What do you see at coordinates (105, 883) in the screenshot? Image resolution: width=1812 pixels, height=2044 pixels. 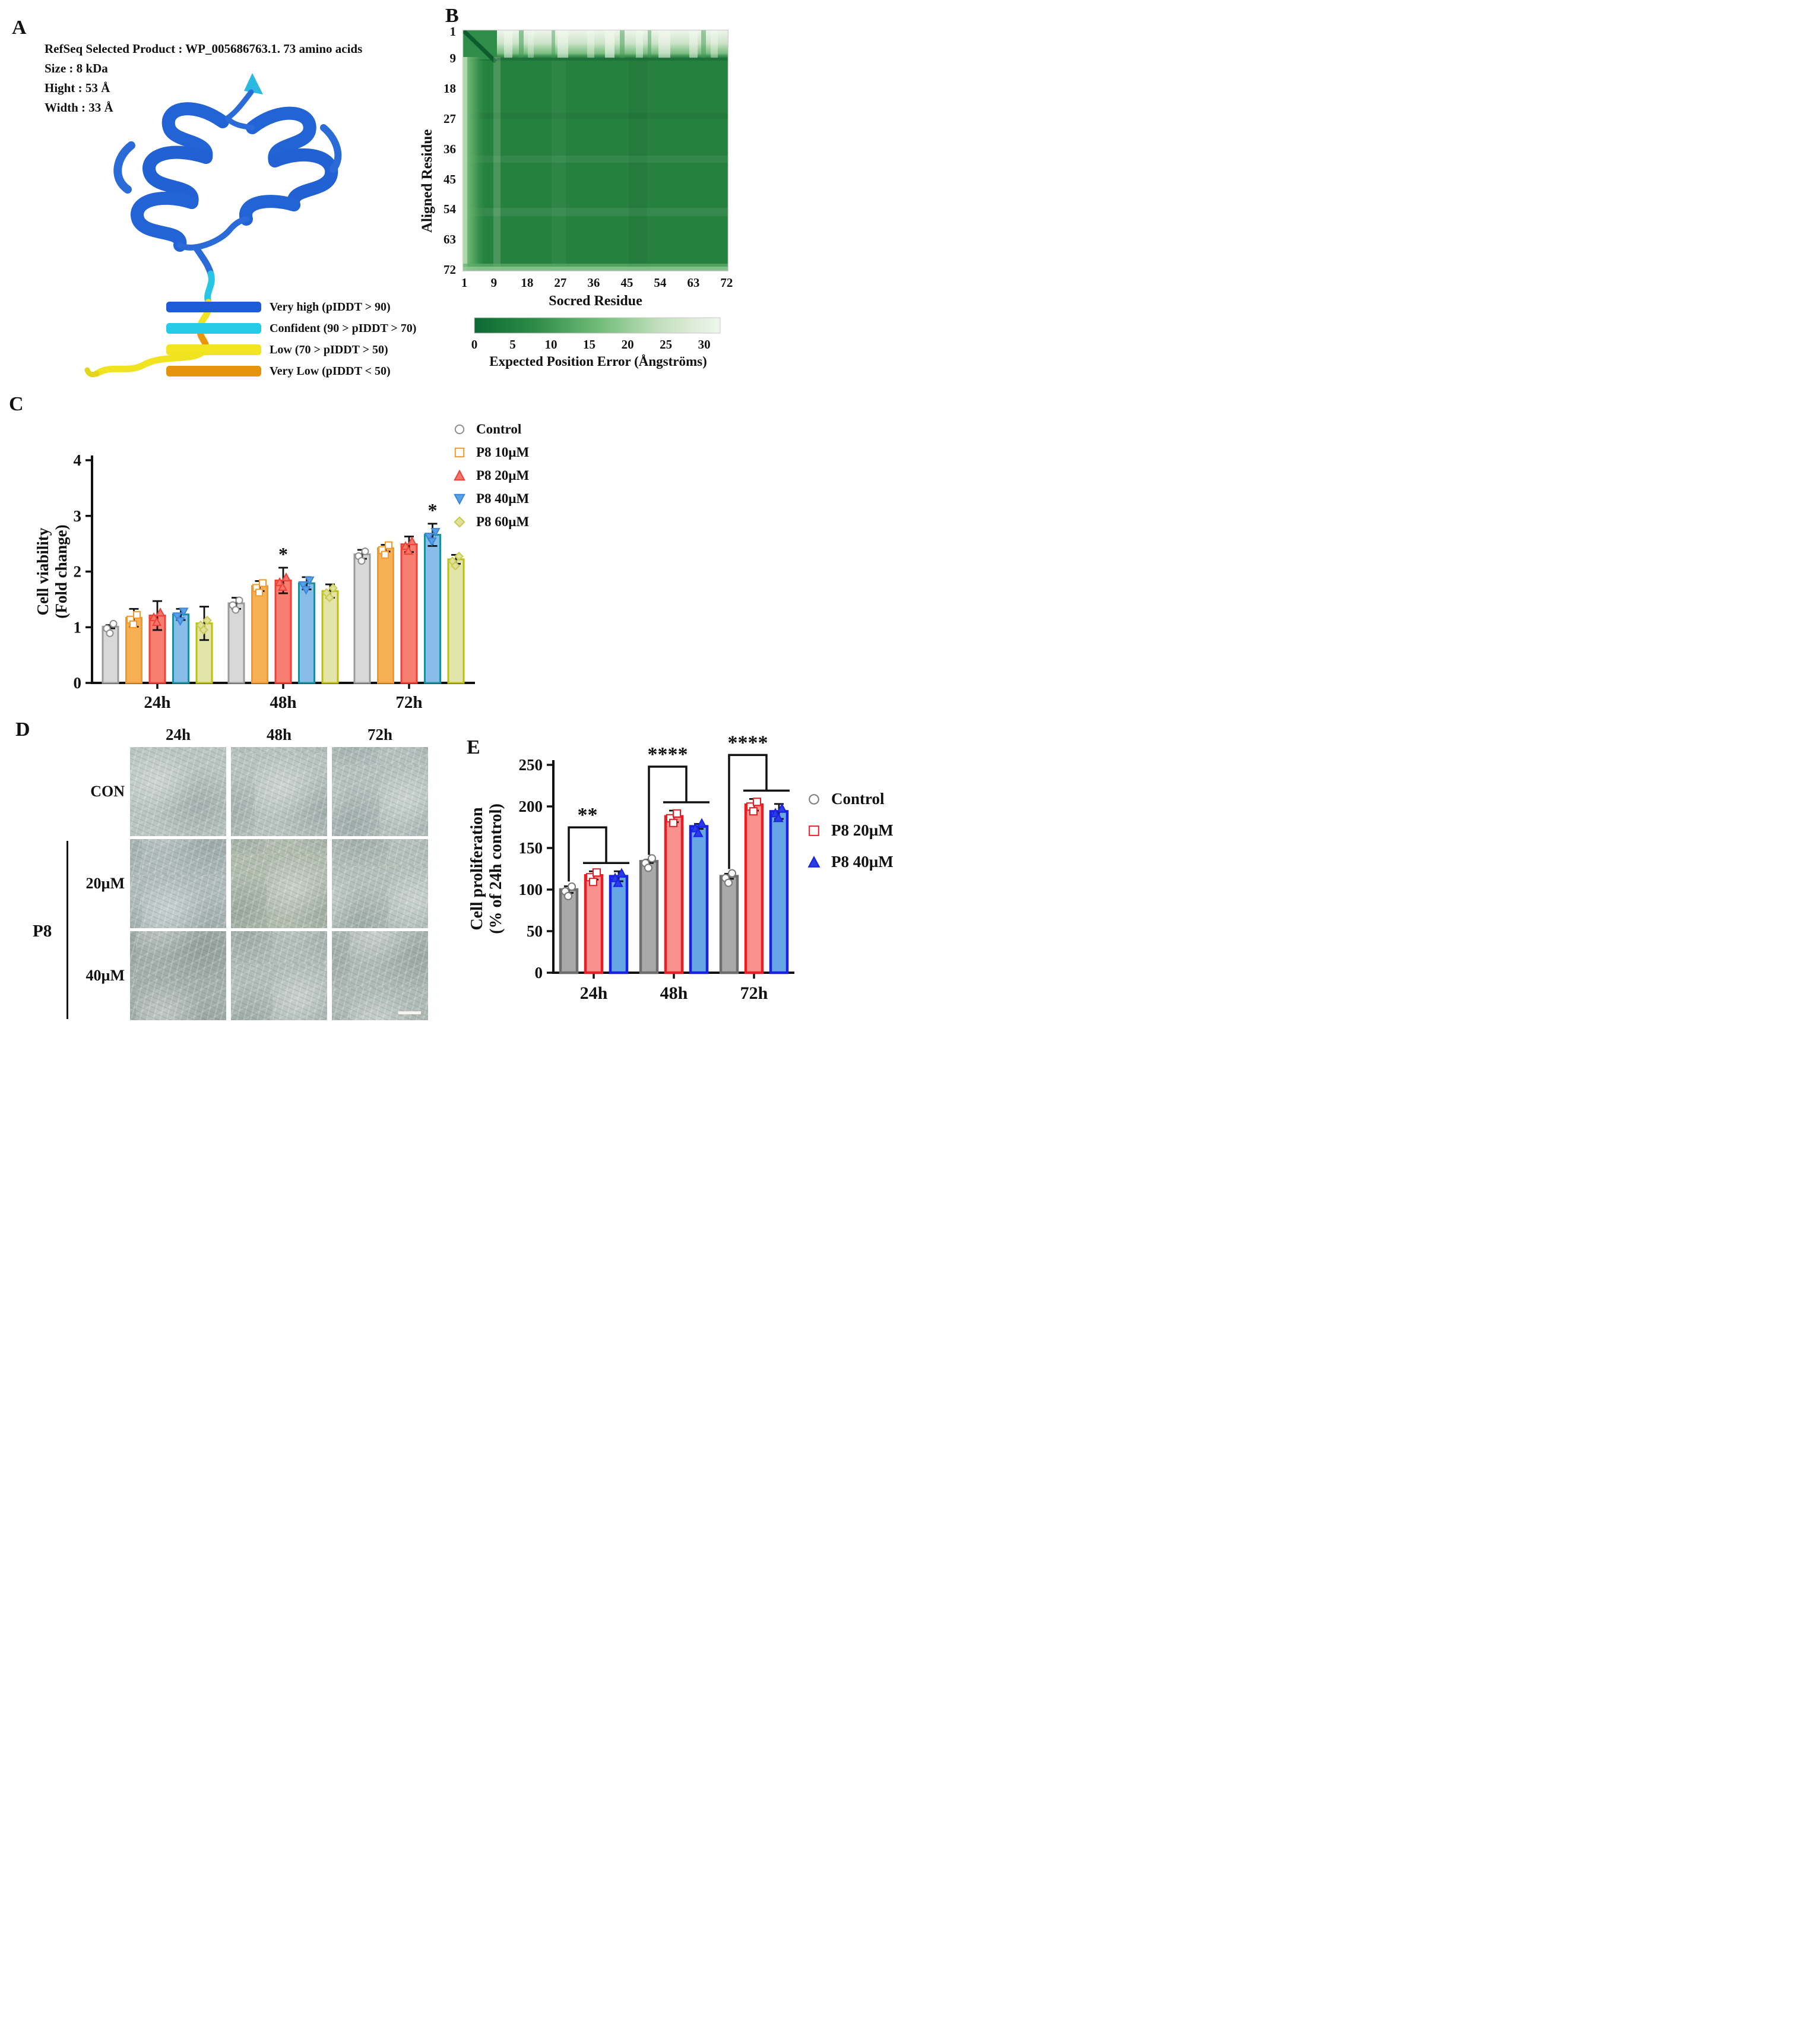 I see `micro-row-label-20um: 20µM` at bounding box center [105, 883].